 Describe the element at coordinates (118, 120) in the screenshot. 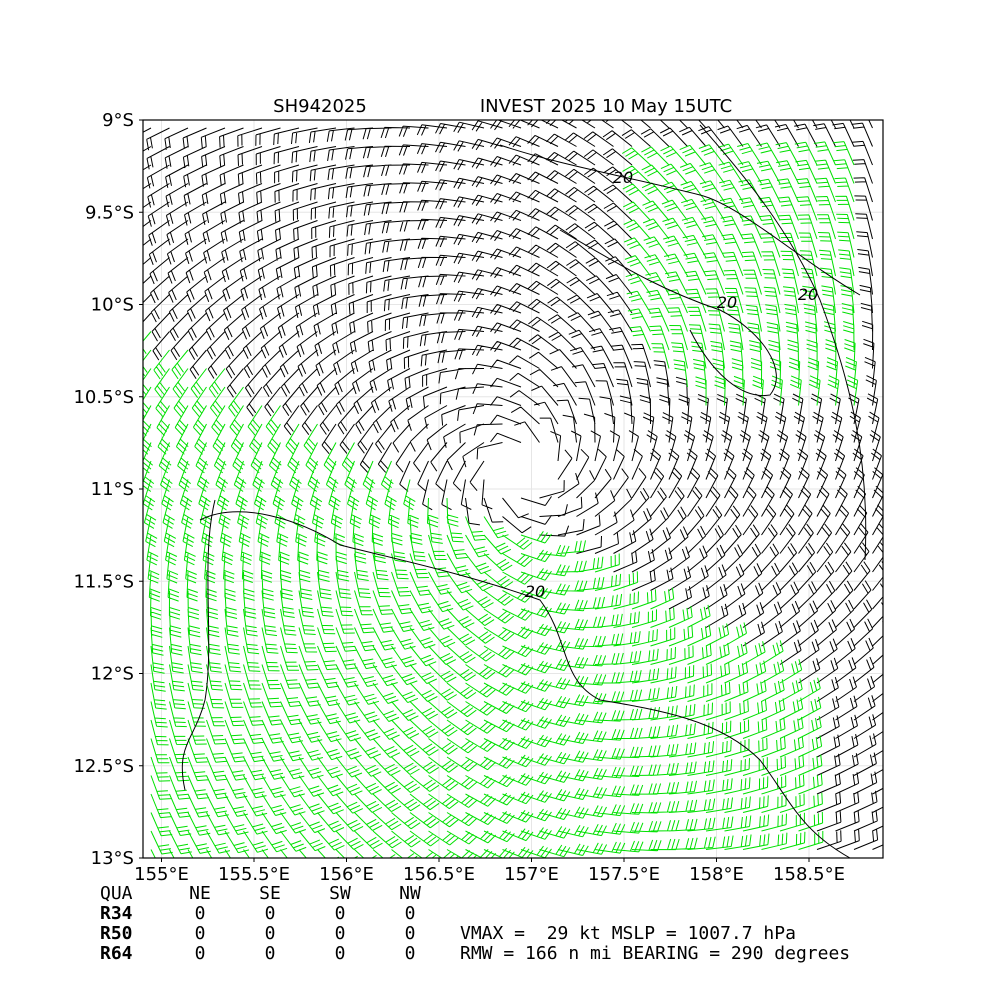

I see `y-tick-label: 9°S` at that location.